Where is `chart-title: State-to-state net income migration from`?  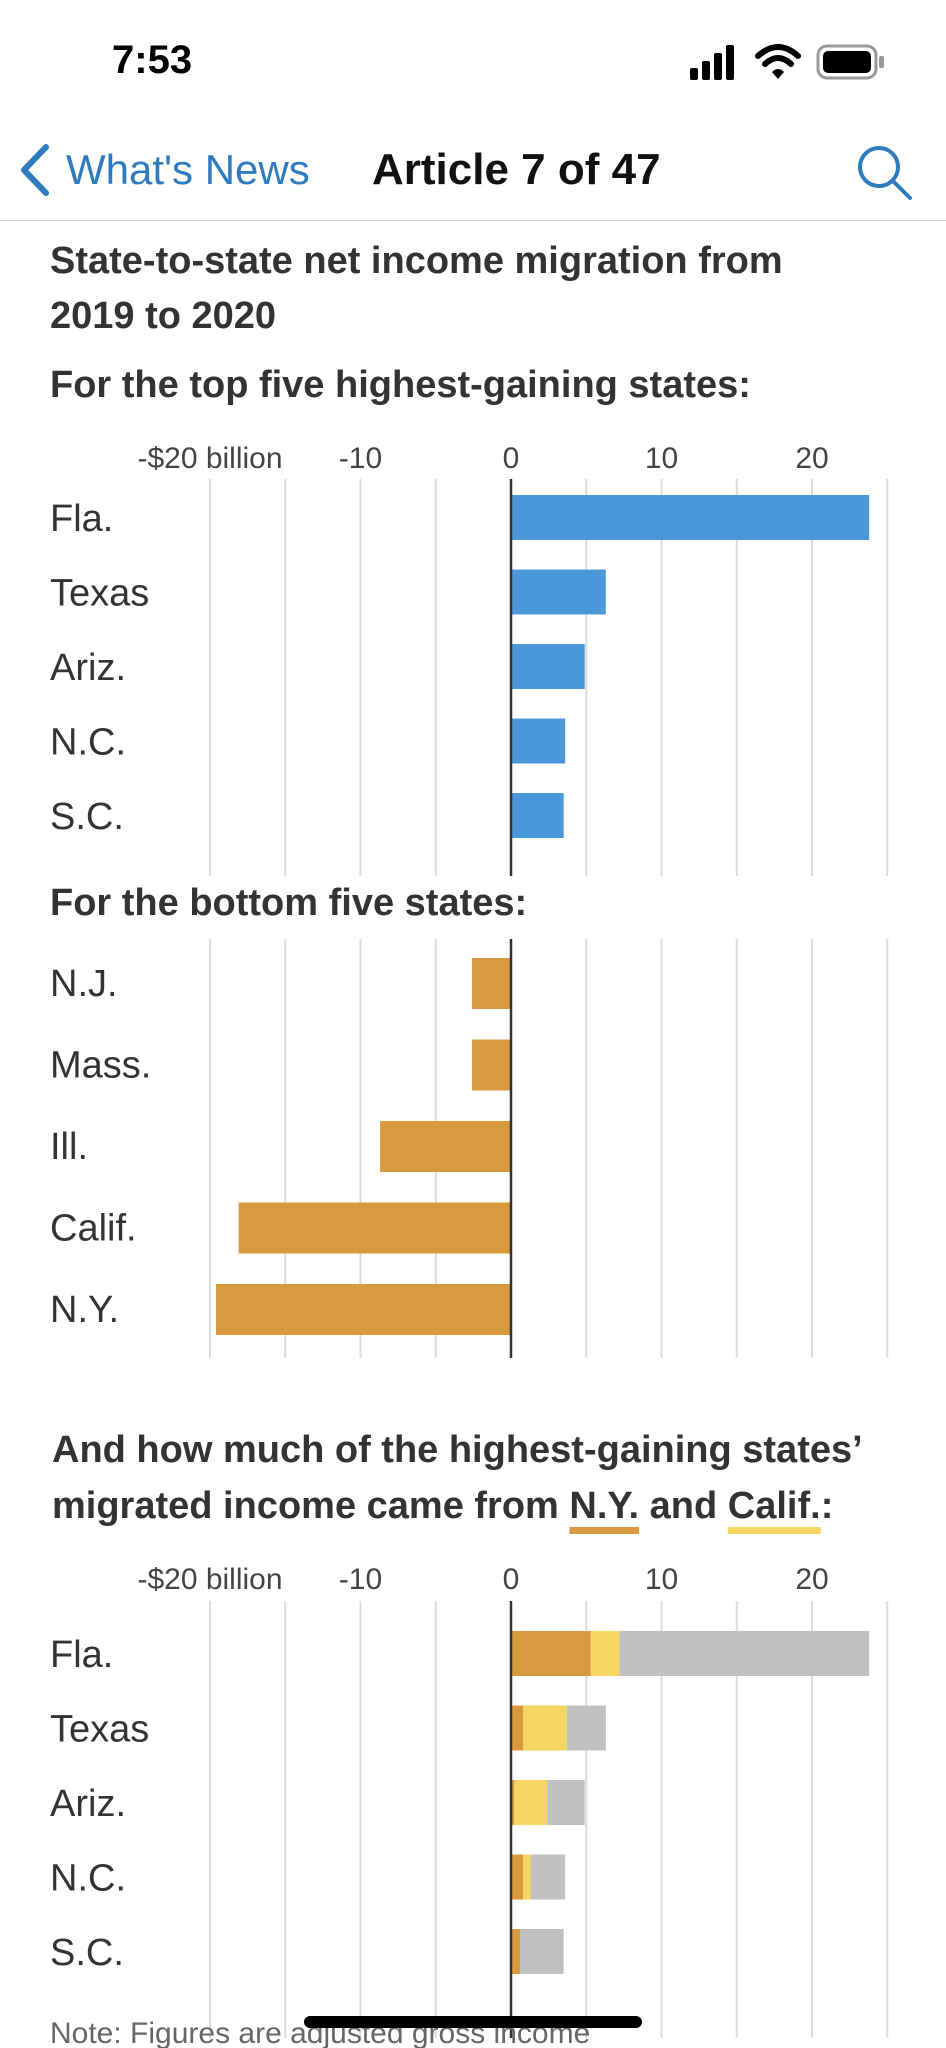 chart-title: State-to-state net income migration from is located at coordinates (416, 261).